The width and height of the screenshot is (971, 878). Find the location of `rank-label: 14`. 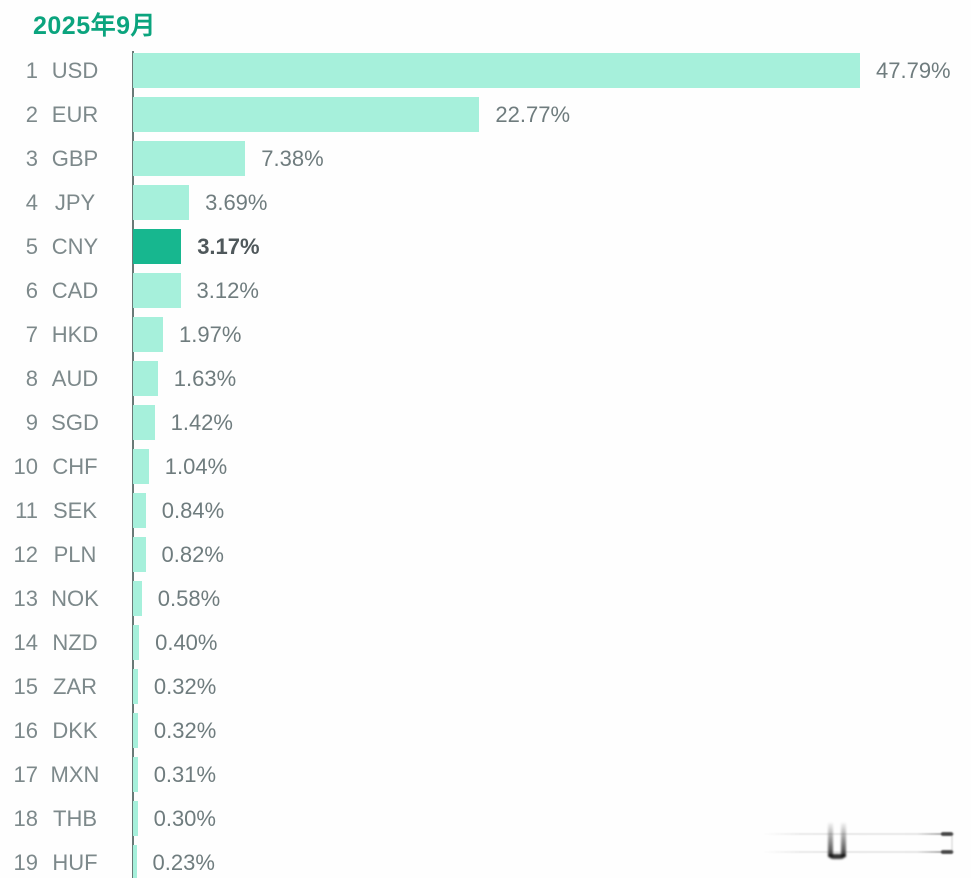

rank-label: 14 is located at coordinates (25, 642).